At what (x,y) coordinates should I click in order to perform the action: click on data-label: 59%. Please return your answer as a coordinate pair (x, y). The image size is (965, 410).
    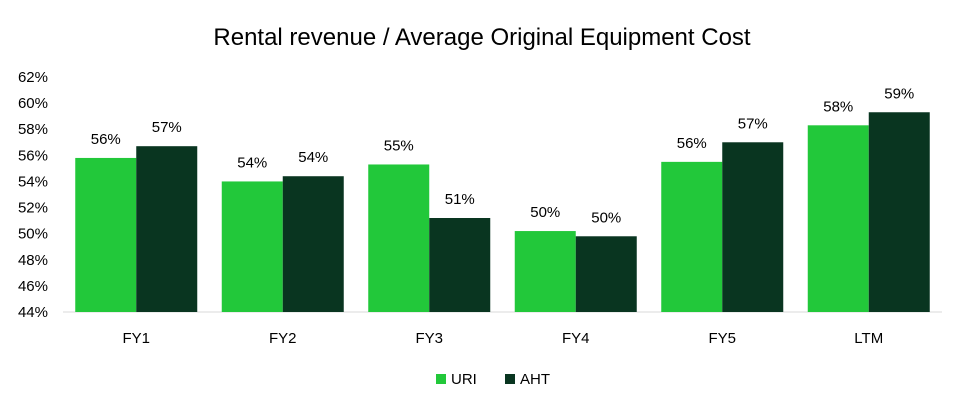
    Looking at the image, I should click on (899, 93).